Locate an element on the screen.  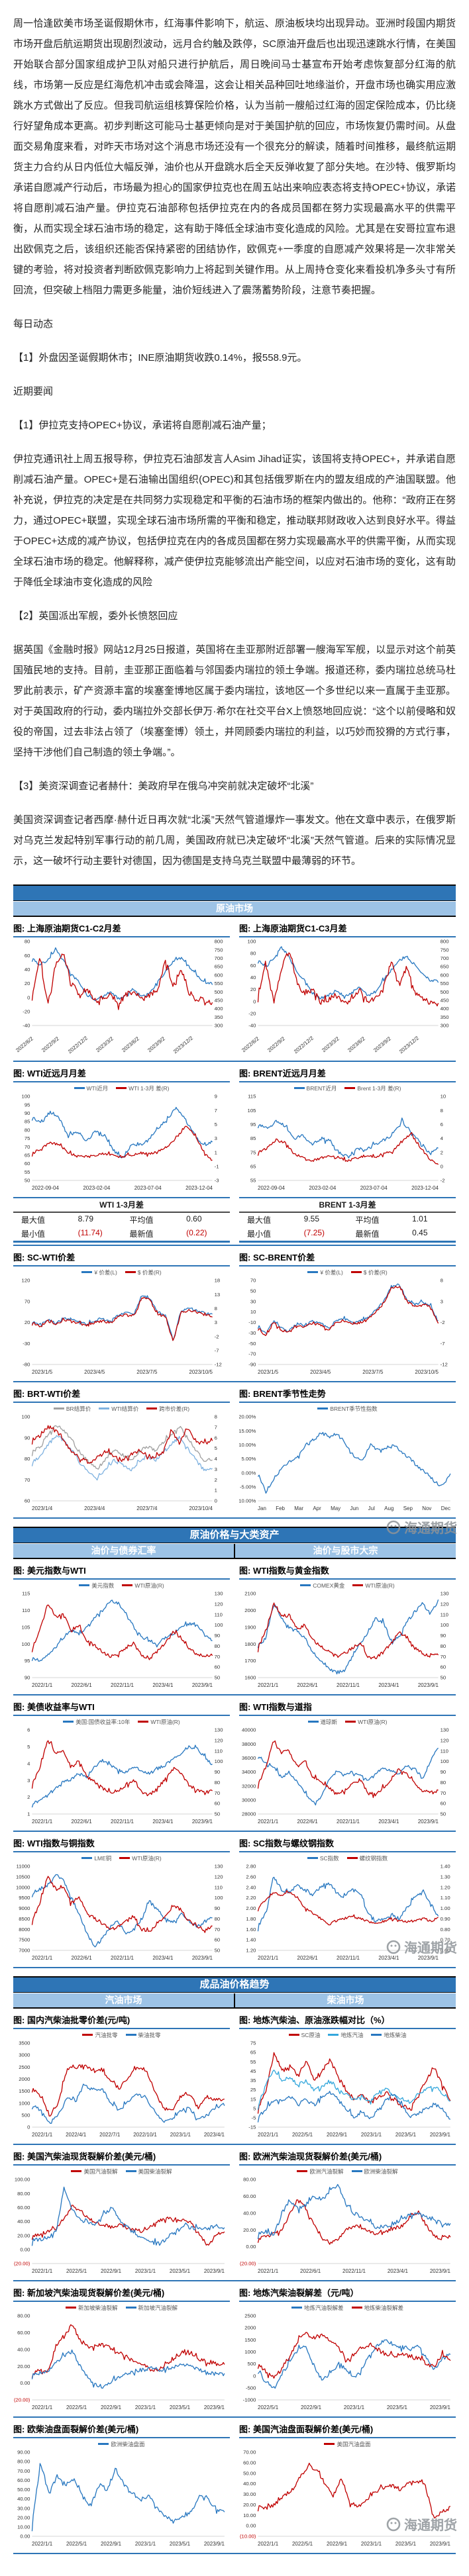
svg-text: 50.00 is located at coordinates (249, 2473).